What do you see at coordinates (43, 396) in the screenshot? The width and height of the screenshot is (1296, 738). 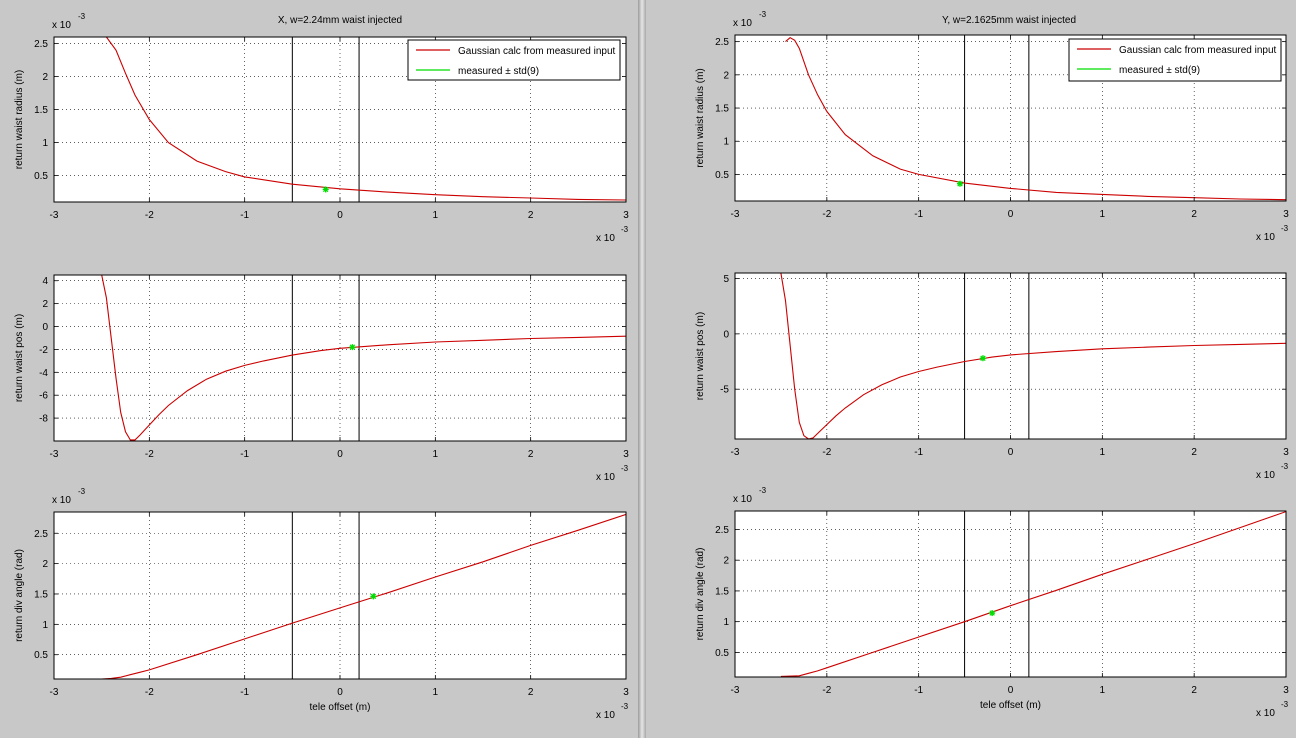 I see `y-tick-label: -6` at bounding box center [43, 396].